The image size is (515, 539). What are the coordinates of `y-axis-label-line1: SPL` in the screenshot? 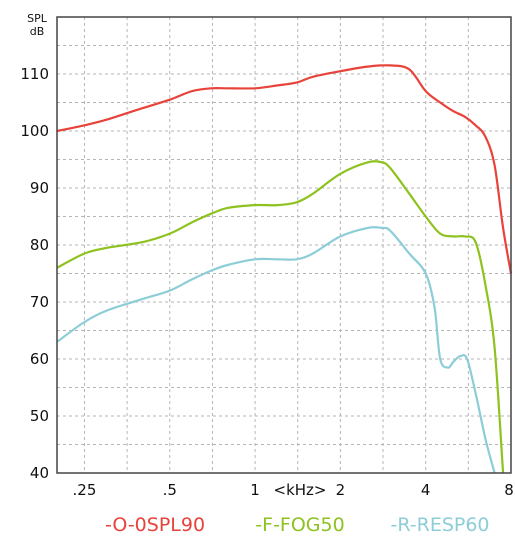 It's located at (37, 18).